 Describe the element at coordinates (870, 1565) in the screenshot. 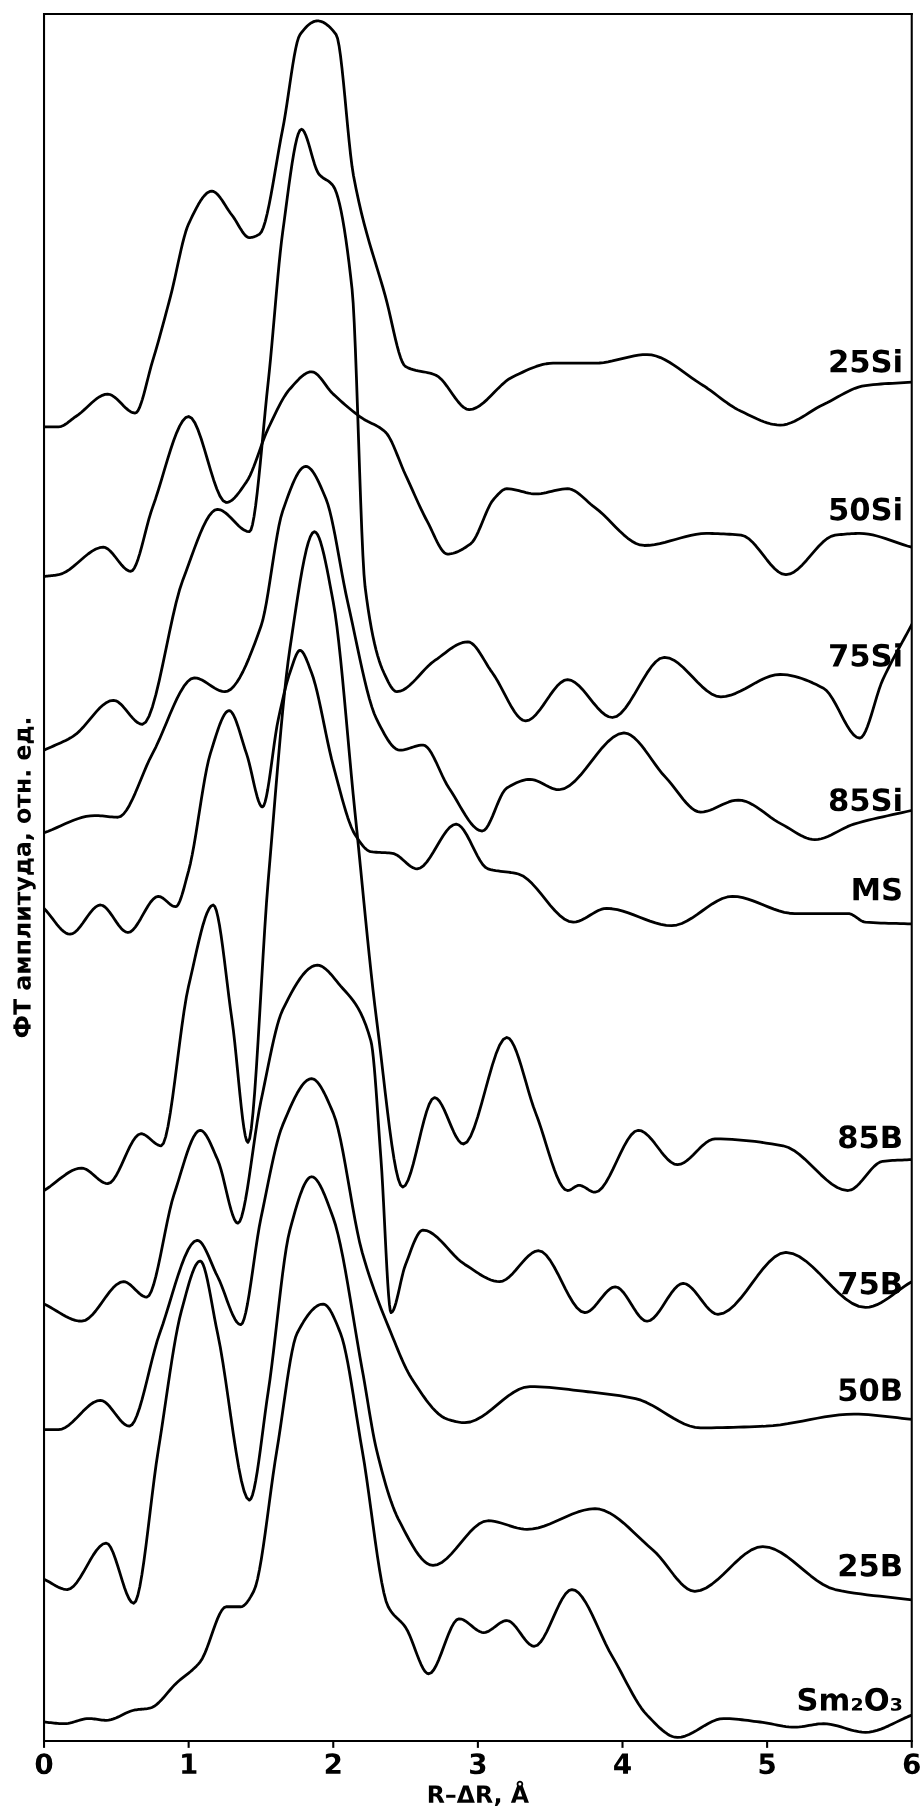

I see `series-label: 25B` at that location.